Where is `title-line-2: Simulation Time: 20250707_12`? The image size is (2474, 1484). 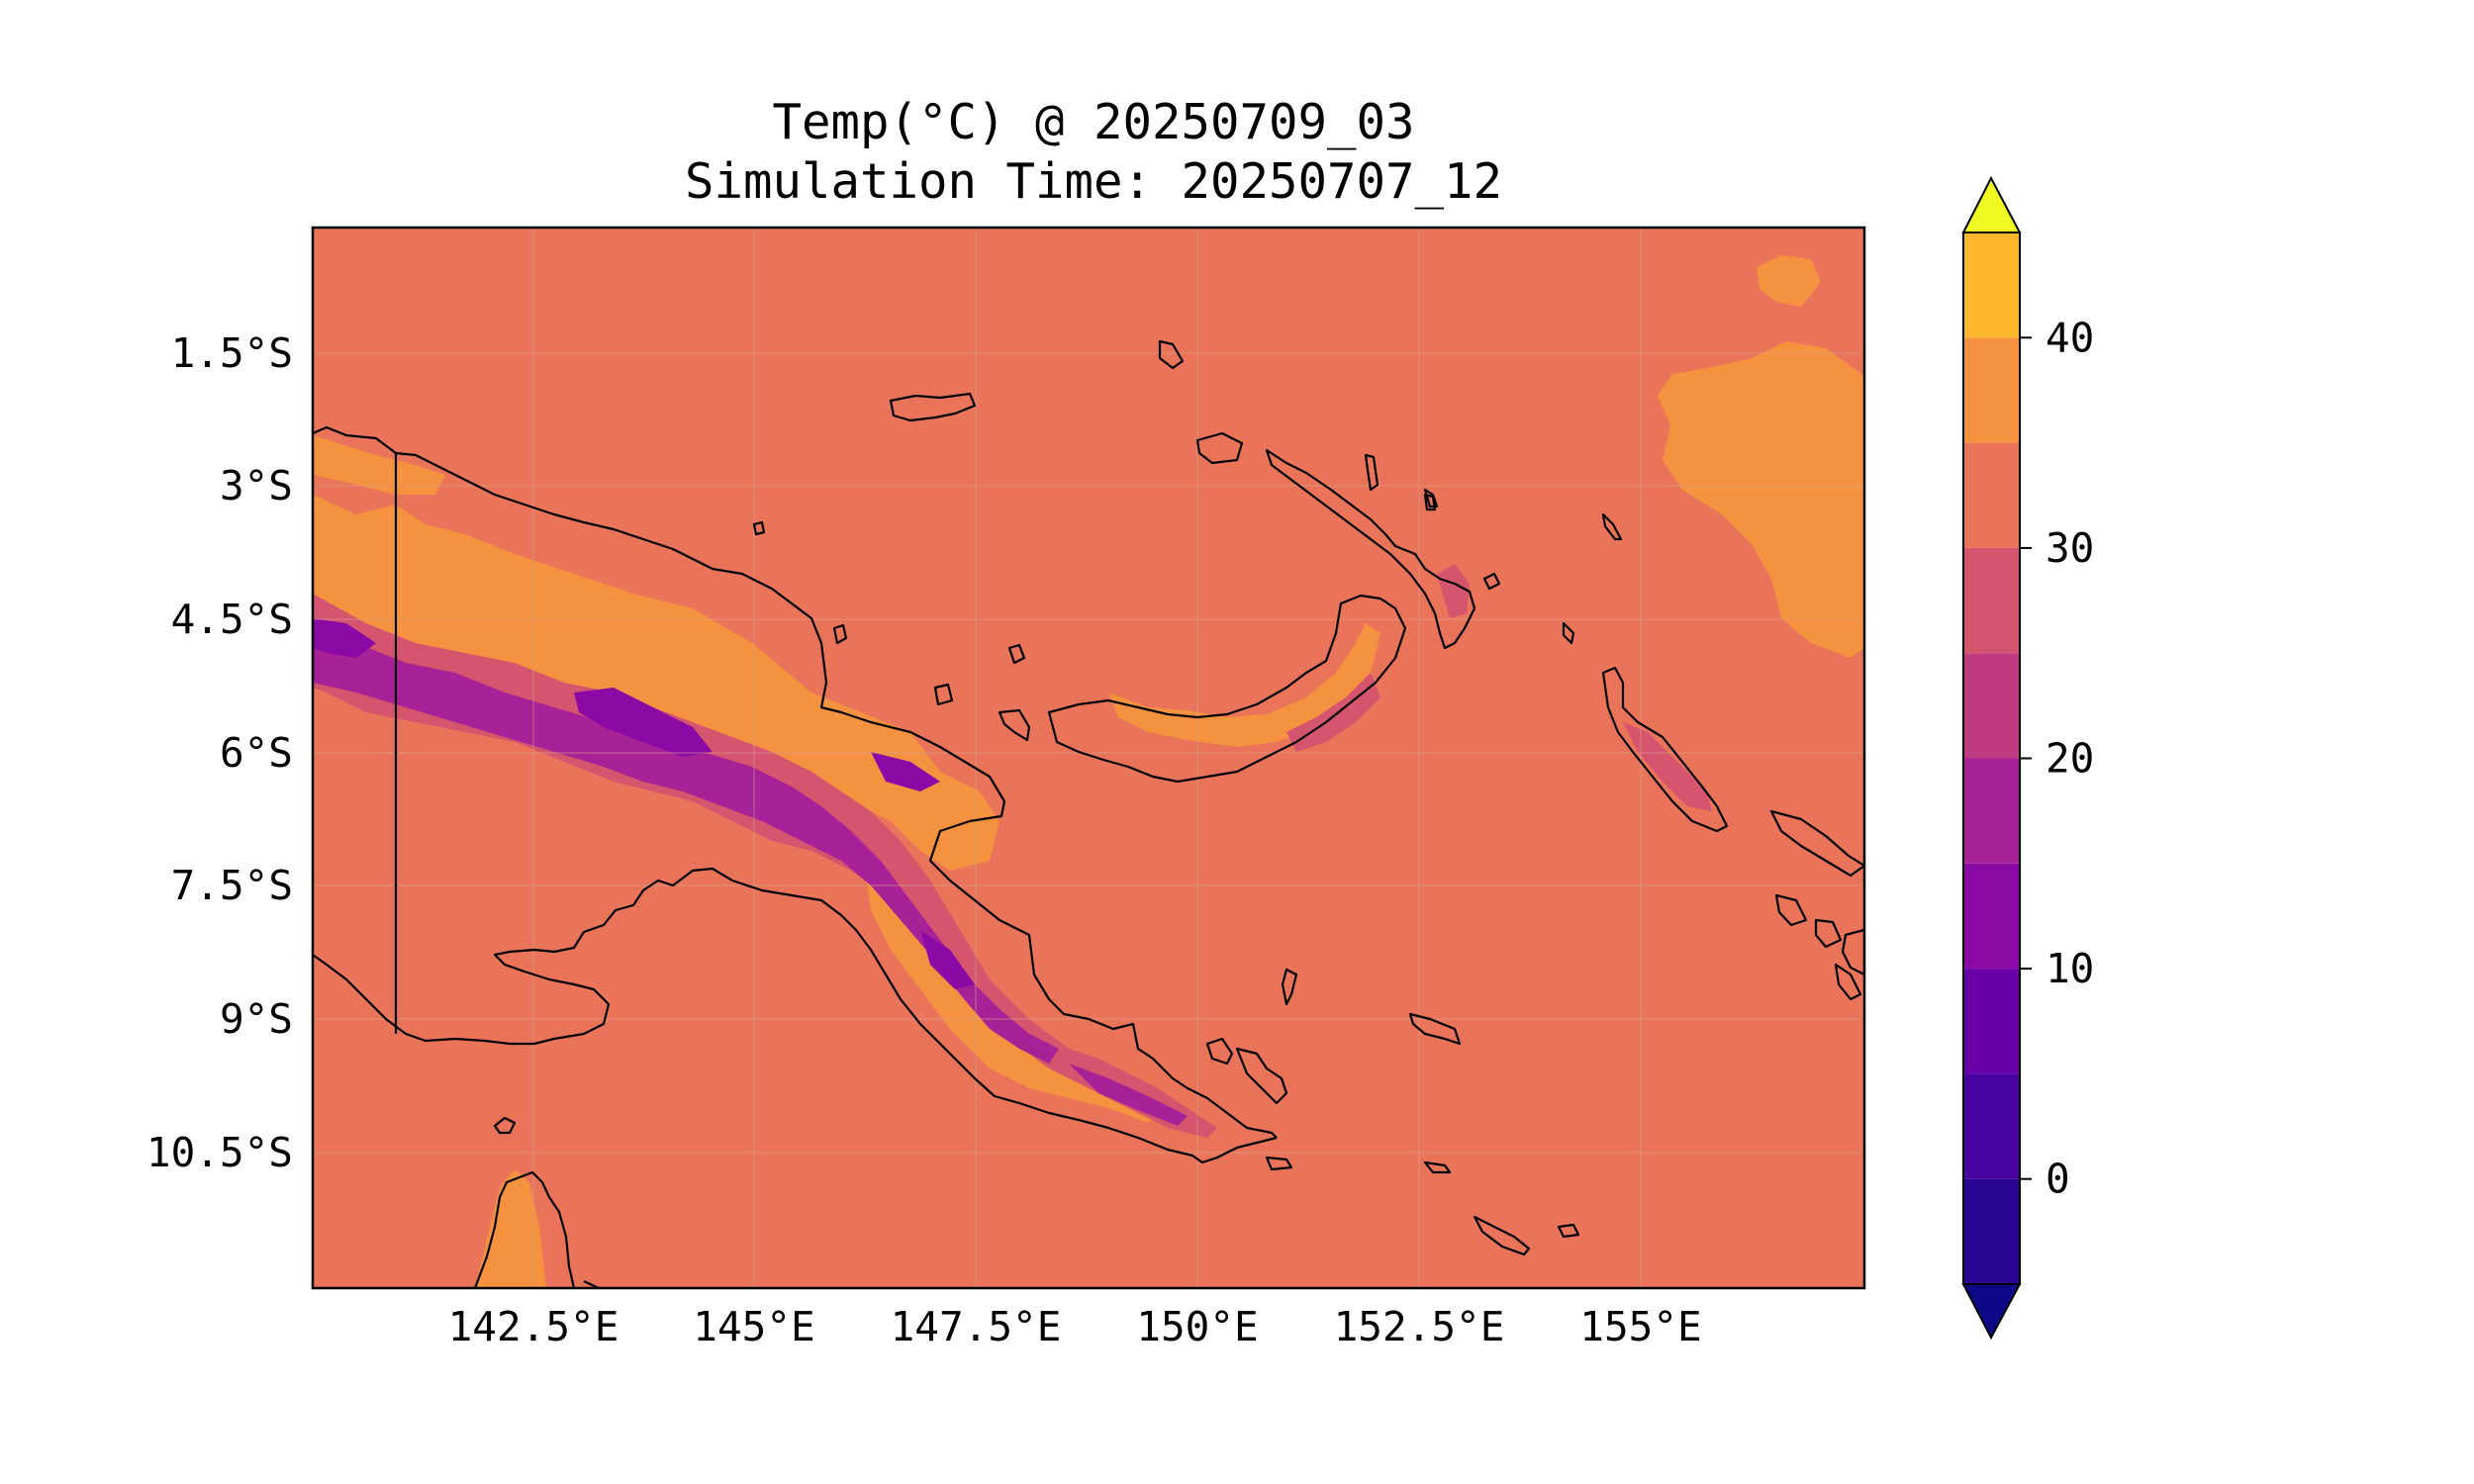
title-line-2: Simulation Time: 20250707_12 is located at coordinates (1093, 181).